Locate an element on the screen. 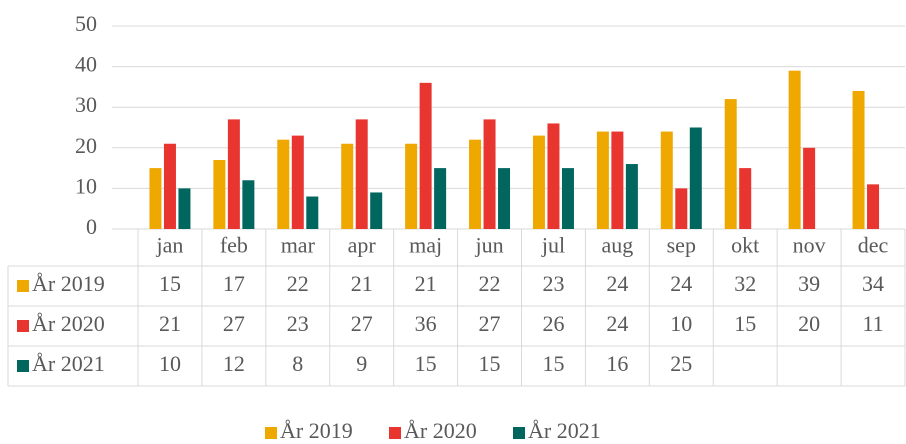 This screenshot has width=906, height=444. x-tick-label: feb is located at coordinates (234, 245).